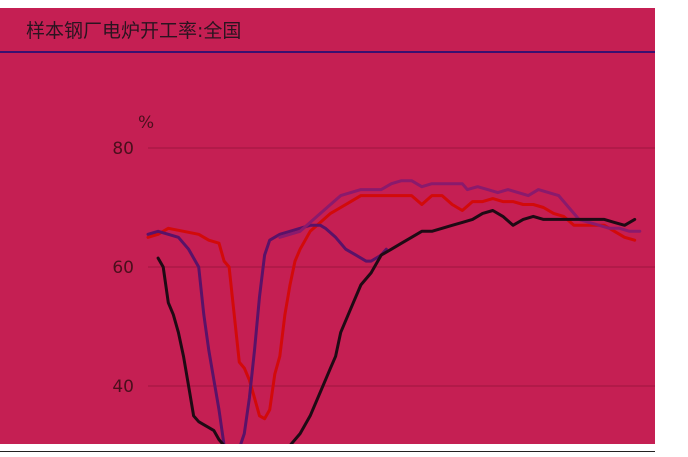  What do you see at coordinates (327, 52) in the screenshot?
I see `title-divider` at bounding box center [327, 52].